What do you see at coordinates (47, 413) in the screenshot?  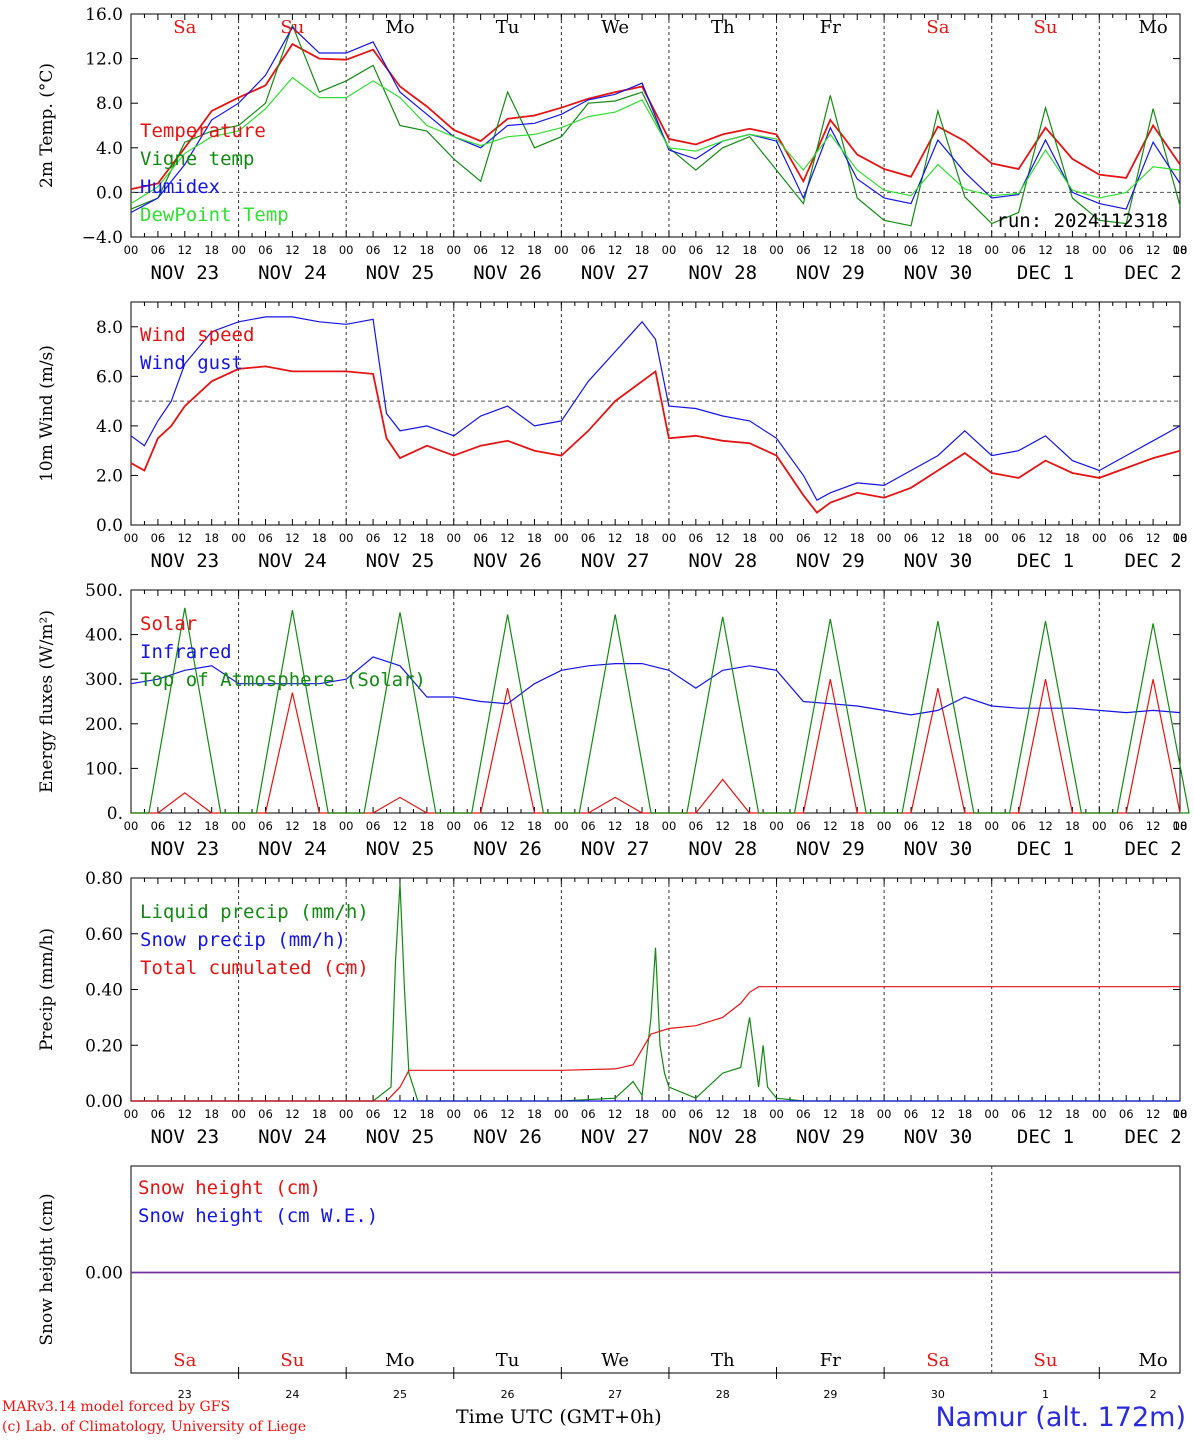 I see `y-axis-label: 10m Wind (m/s)` at bounding box center [47, 413].